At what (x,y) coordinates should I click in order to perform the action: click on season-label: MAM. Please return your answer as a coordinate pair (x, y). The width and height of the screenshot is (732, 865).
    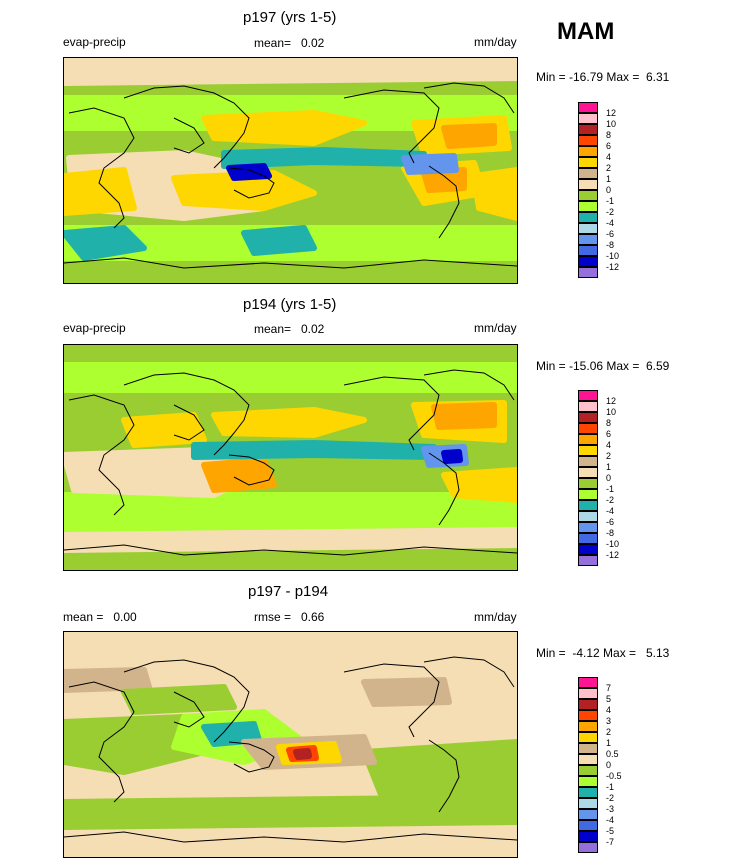
    Looking at the image, I should click on (586, 31).